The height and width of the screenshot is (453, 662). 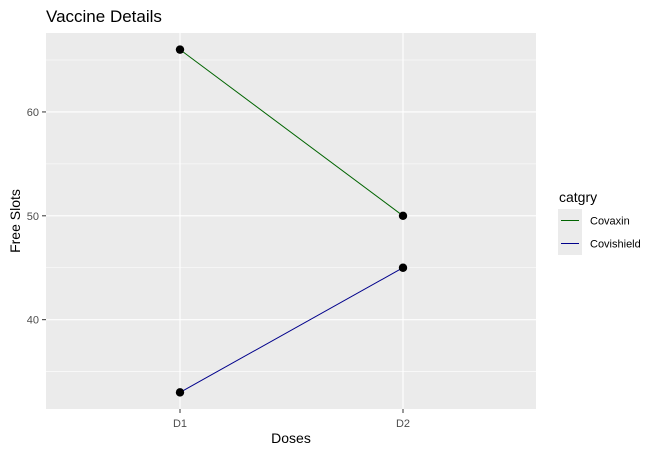 What do you see at coordinates (291, 419) in the screenshot?
I see `x-axis: D1 D2` at bounding box center [291, 419].